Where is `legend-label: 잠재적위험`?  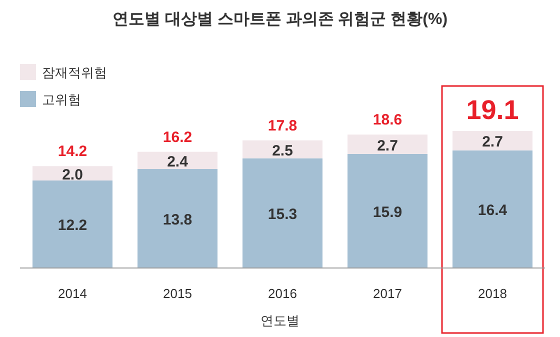 legend-label: 잠재적위험 is located at coordinates (74, 72).